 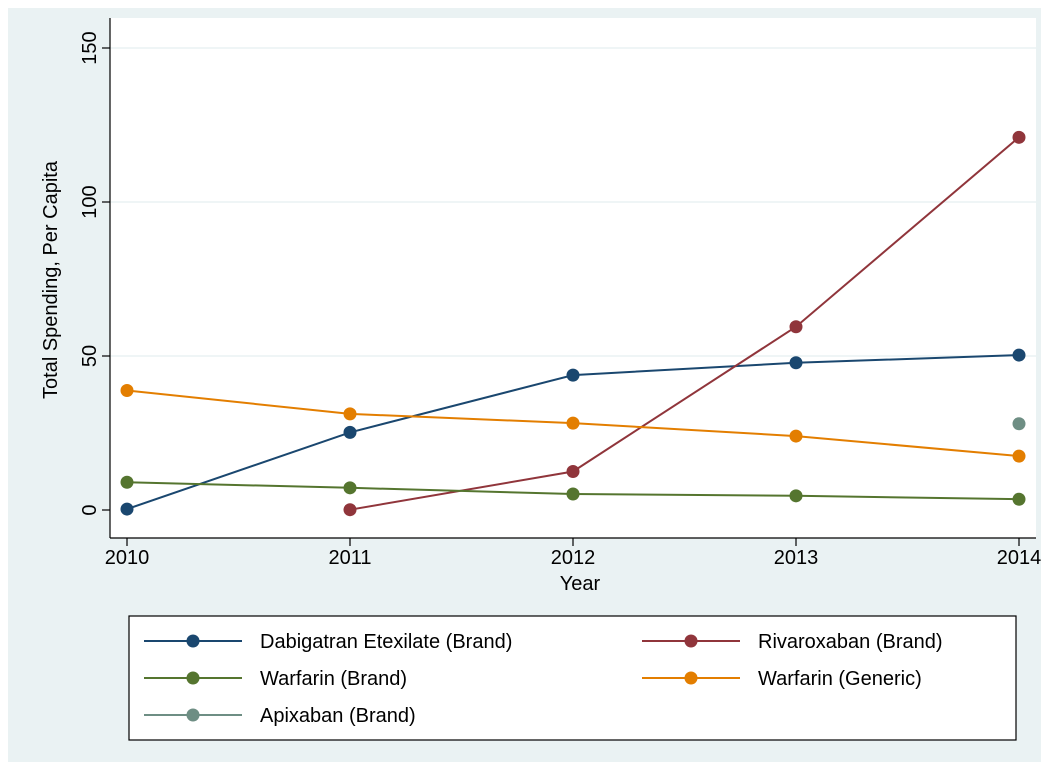 What do you see at coordinates (127, 558) in the screenshot?
I see `x-tick-label: 2010` at bounding box center [127, 558].